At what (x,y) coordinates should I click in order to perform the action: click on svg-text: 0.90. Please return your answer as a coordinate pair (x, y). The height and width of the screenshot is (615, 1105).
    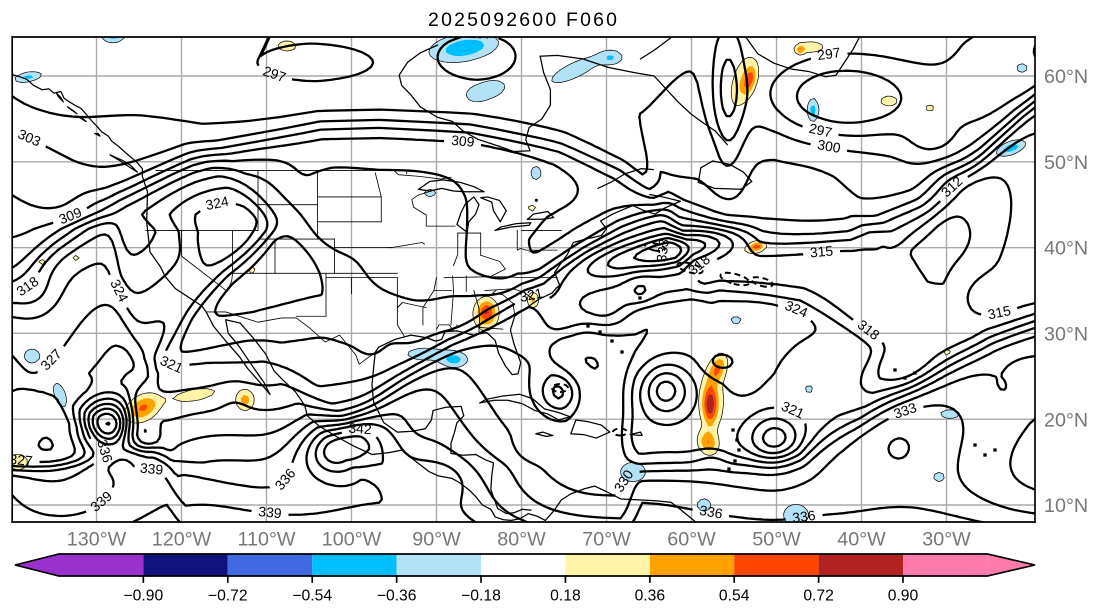
    Looking at the image, I should click on (903, 596).